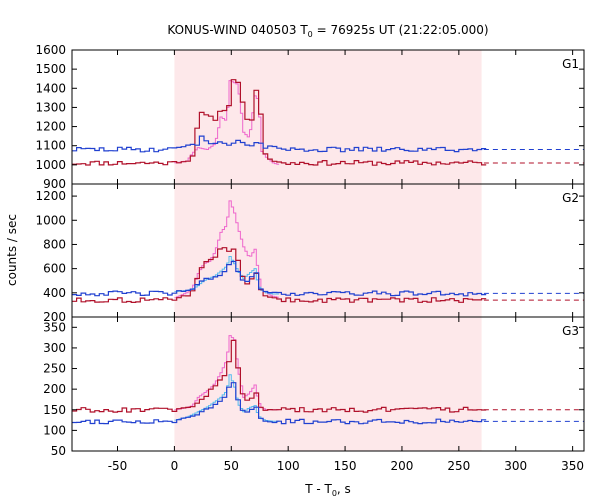 The height and width of the screenshot is (500, 600). I want to click on y-tick-label: 1400, so click(50, 88).